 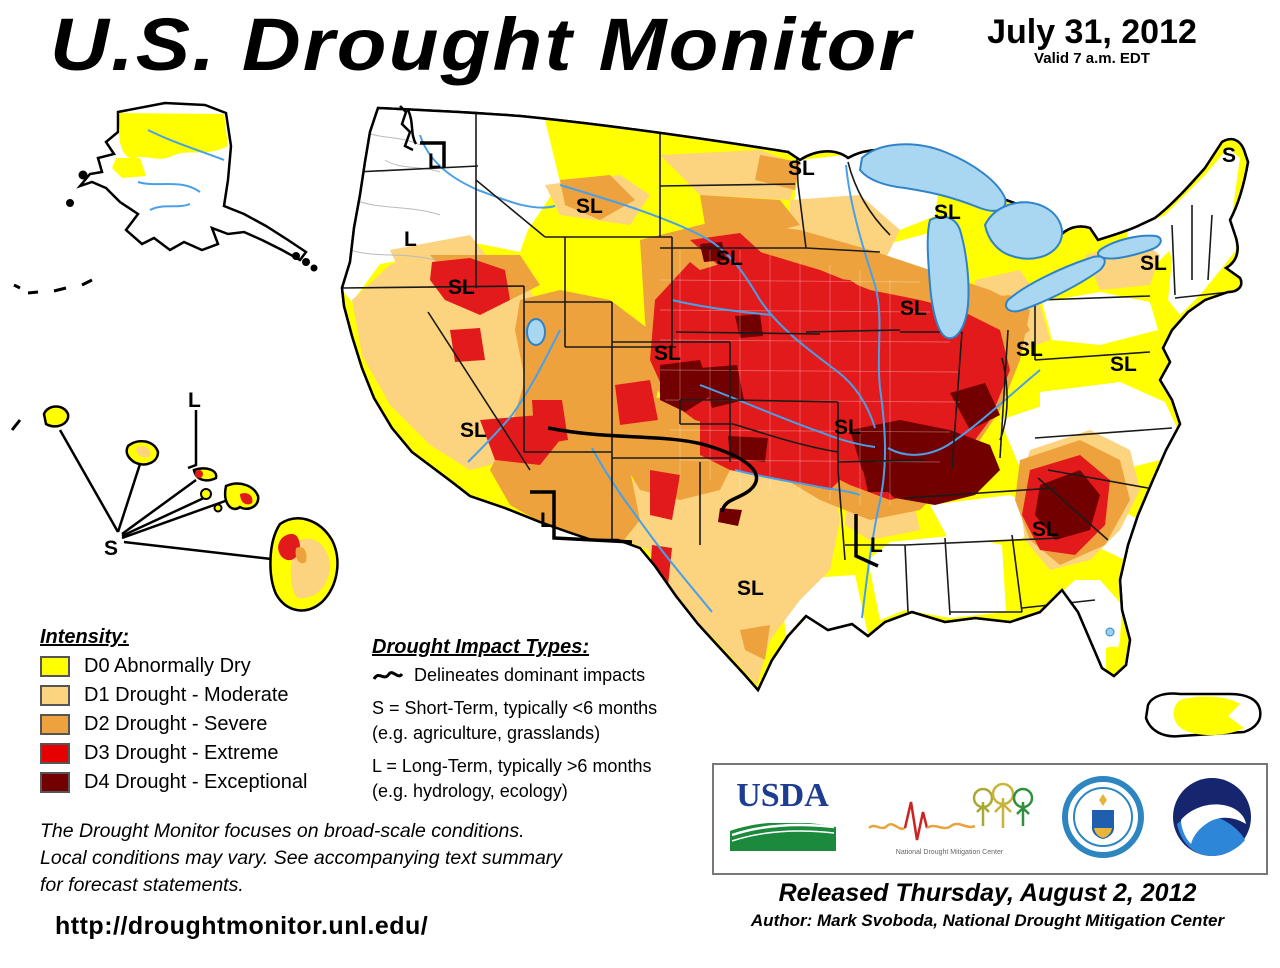 I want to click on legend-swatch-d2, so click(x=55, y=724).